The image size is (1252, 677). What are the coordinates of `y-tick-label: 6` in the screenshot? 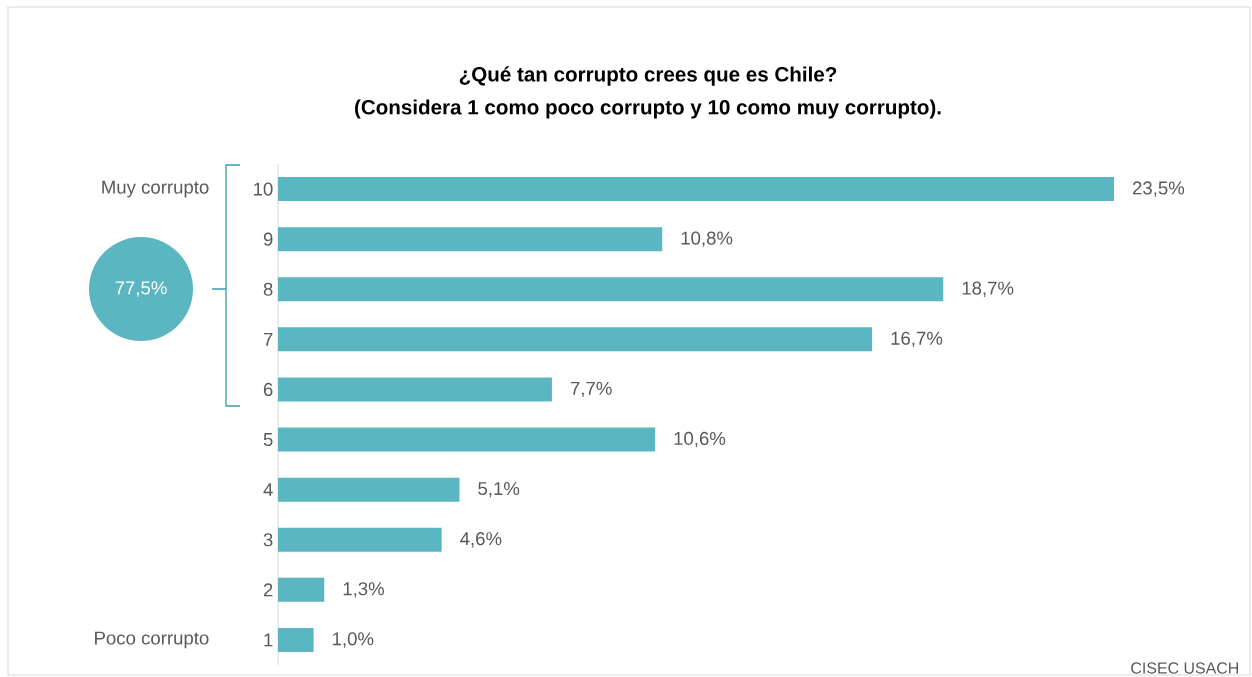 It's located at (268, 389).